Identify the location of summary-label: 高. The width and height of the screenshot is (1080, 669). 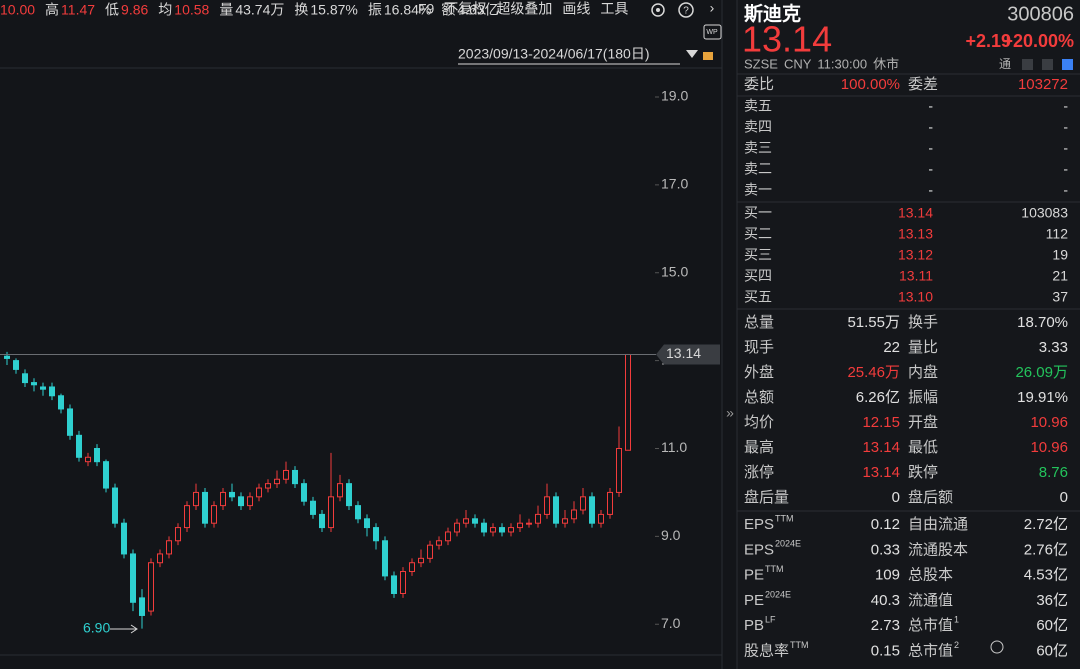
(52, 10).